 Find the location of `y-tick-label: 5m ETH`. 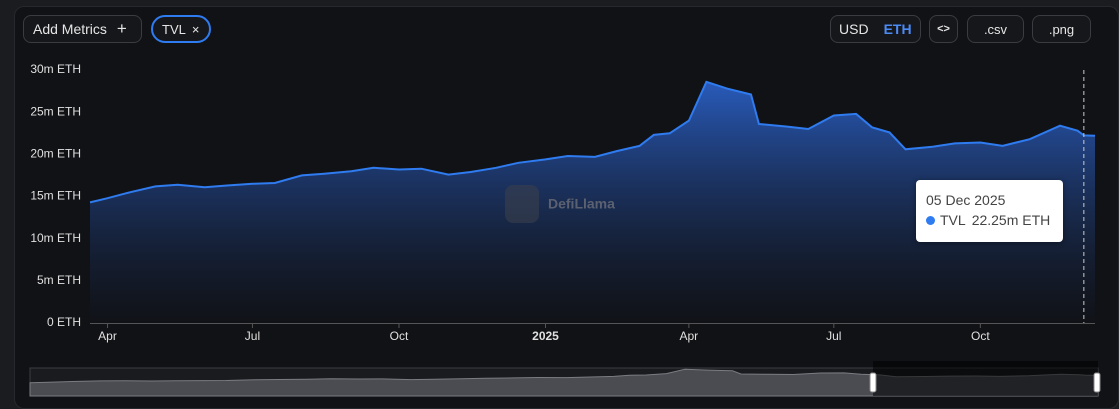

y-tick-label: 5m ETH is located at coordinates (59, 280).